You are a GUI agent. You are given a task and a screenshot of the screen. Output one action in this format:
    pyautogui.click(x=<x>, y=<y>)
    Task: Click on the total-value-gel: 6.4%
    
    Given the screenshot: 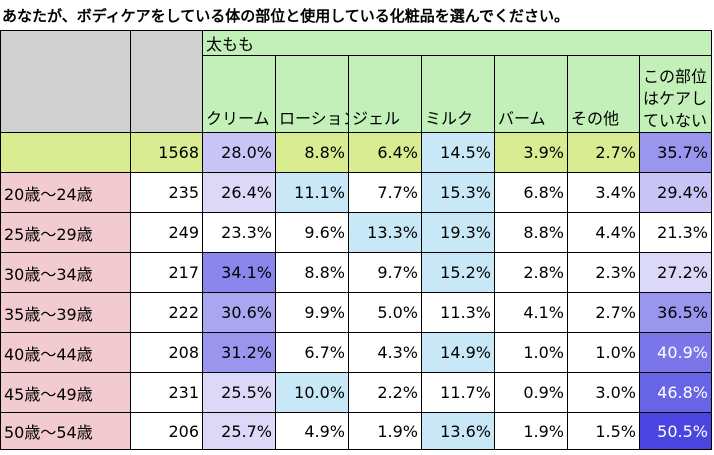 What is the action you would take?
    pyautogui.click(x=385, y=152)
    